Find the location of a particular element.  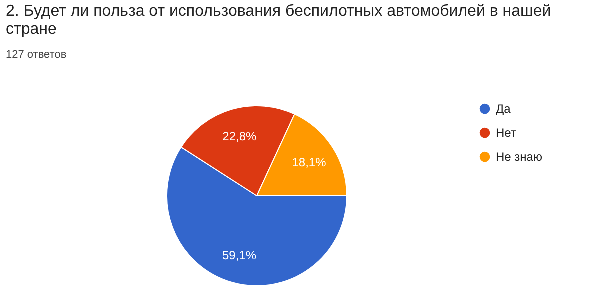

chart-title: 2. Будет ли польза от использования беспилотных автомобилей в нашей стране is located at coordinates (279, 20).